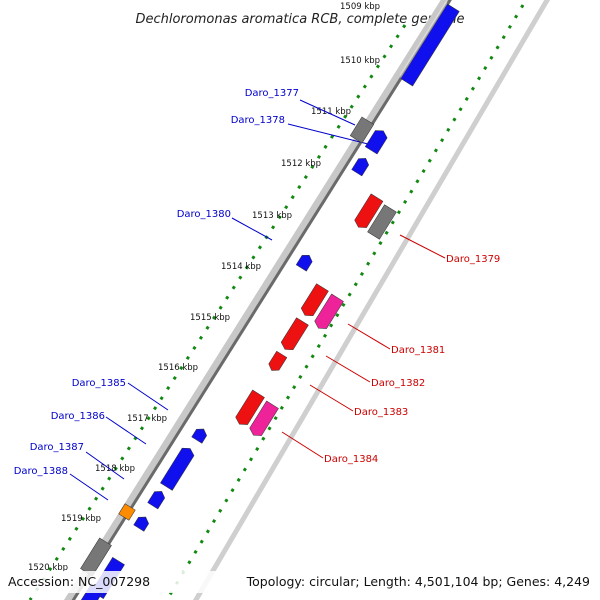 Image resolution: width=600 pixels, height=600 pixels. I want to click on tick-label: 1516 kbp, so click(178, 368).